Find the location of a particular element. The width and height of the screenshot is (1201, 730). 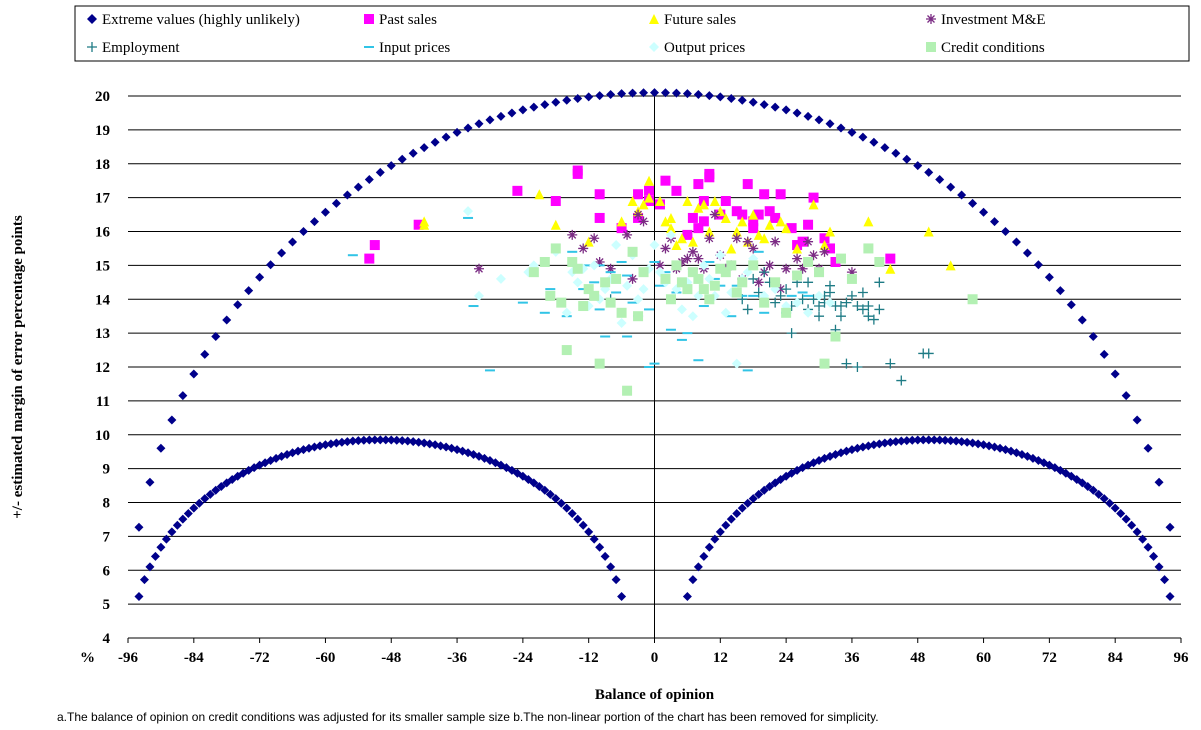

y-axis-ticks: 4 5 6 7 8 9 10 11 12 13 14 15 16 17 18 19 20 is located at coordinates (103, 368).